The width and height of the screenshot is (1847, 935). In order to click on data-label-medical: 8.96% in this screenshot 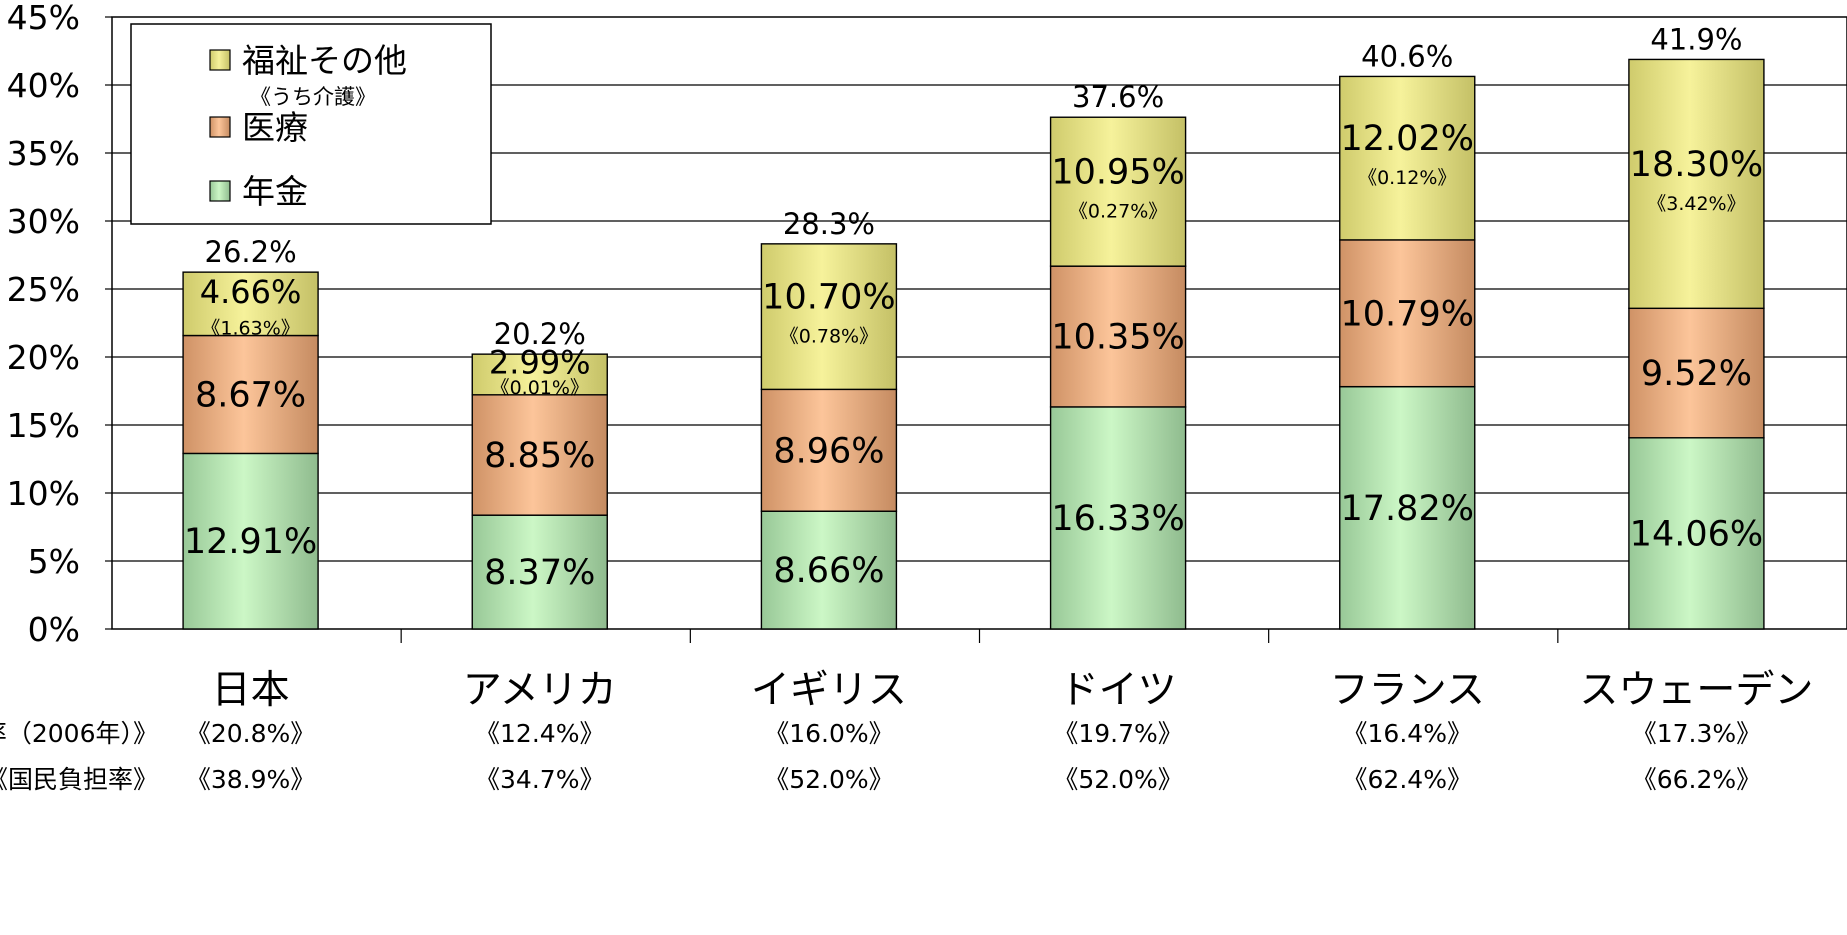, I will do `click(828, 451)`.